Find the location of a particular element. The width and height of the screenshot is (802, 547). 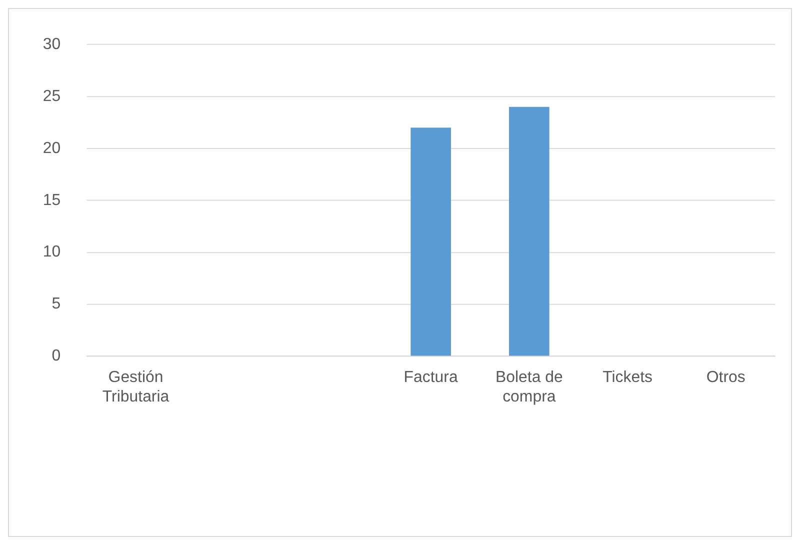

y-tick-label: 0 is located at coordinates (56, 356).